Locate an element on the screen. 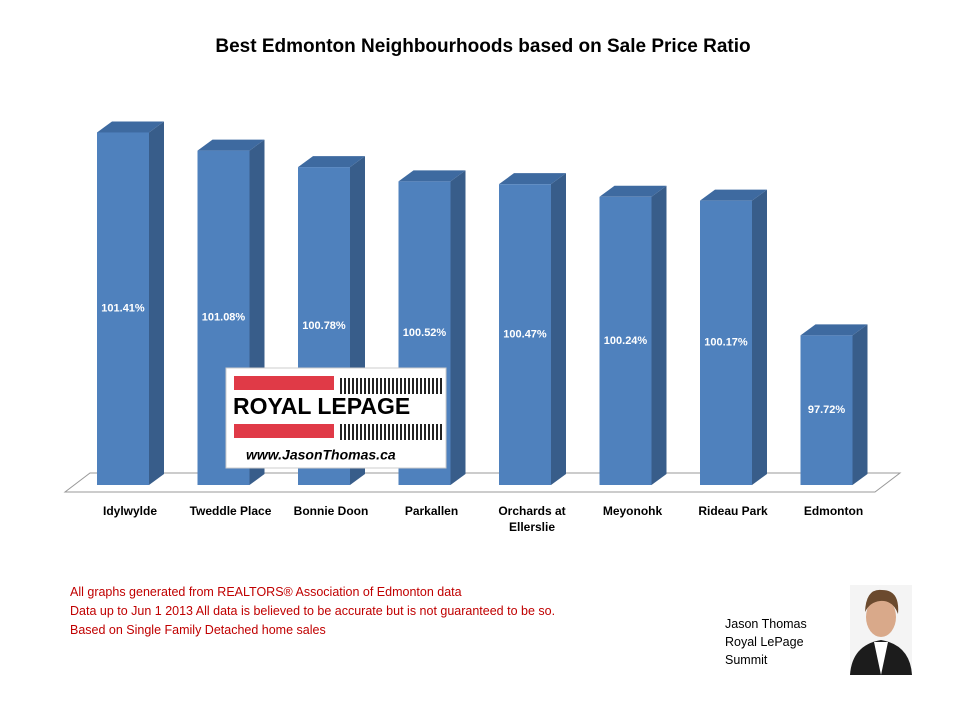  floor is located at coordinates (482, 482).